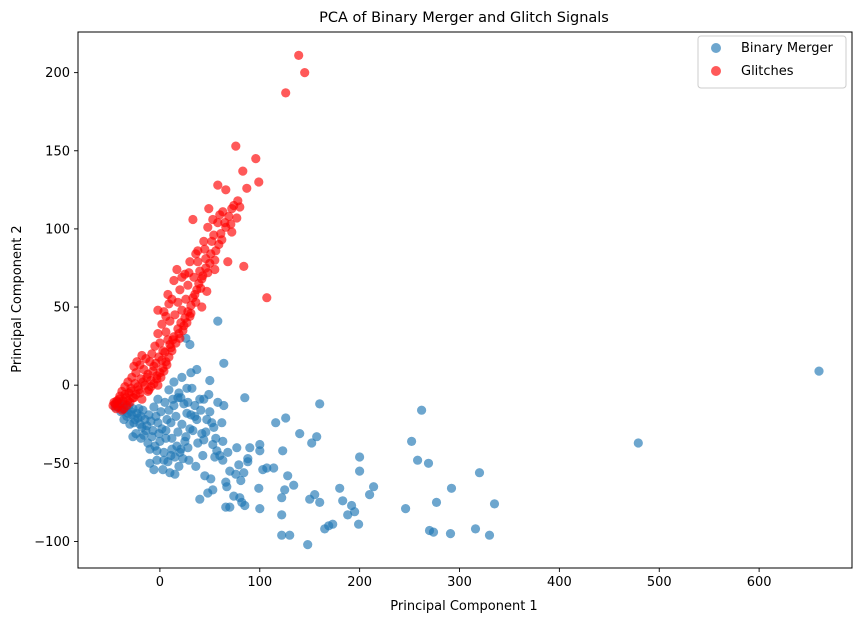 The image size is (862, 622). What do you see at coordinates (716, 48) in the screenshot?
I see `legend-marker-binary-merger` at bounding box center [716, 48].